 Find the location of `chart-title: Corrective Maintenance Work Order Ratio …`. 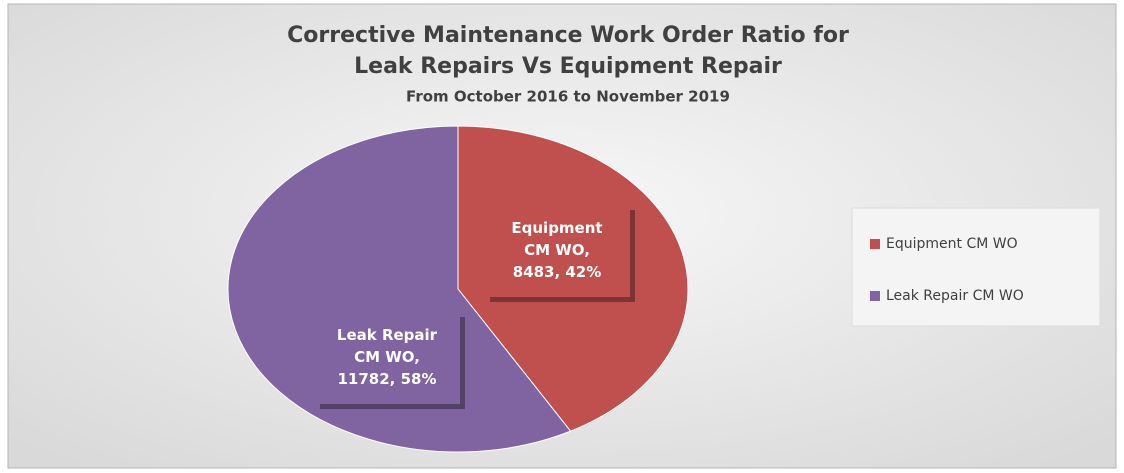

chart-title: Corrective Maintenance Work Order Ratio … is located at coordinates (568, 51).